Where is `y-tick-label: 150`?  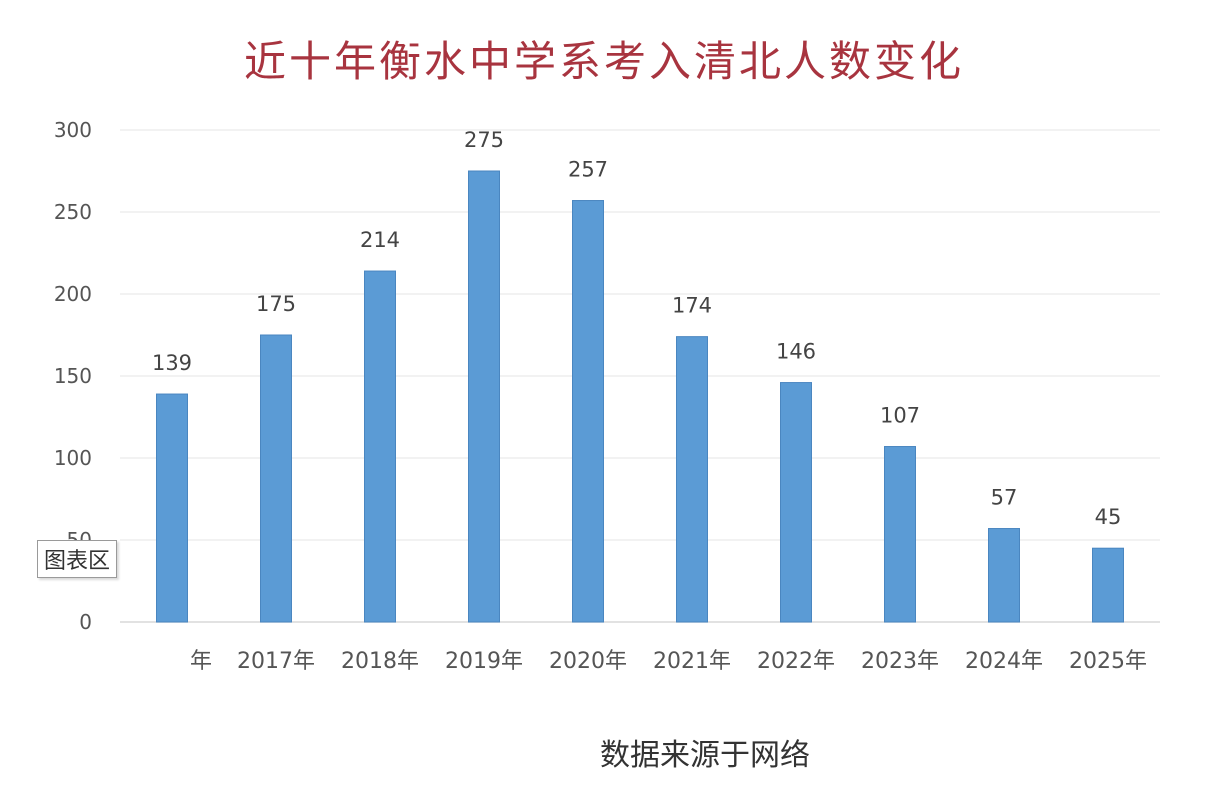
y-tick-label: 150 is located at coordinates (73, 376).